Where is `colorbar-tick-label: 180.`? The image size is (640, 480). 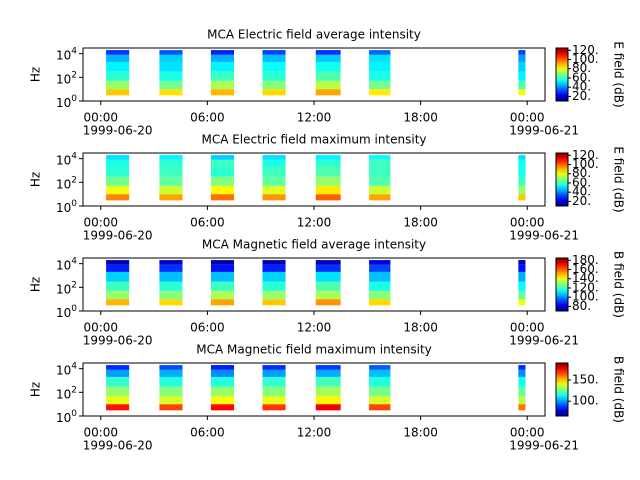 colorbar-tick-label: 180. is located at coordinates (585, 260).